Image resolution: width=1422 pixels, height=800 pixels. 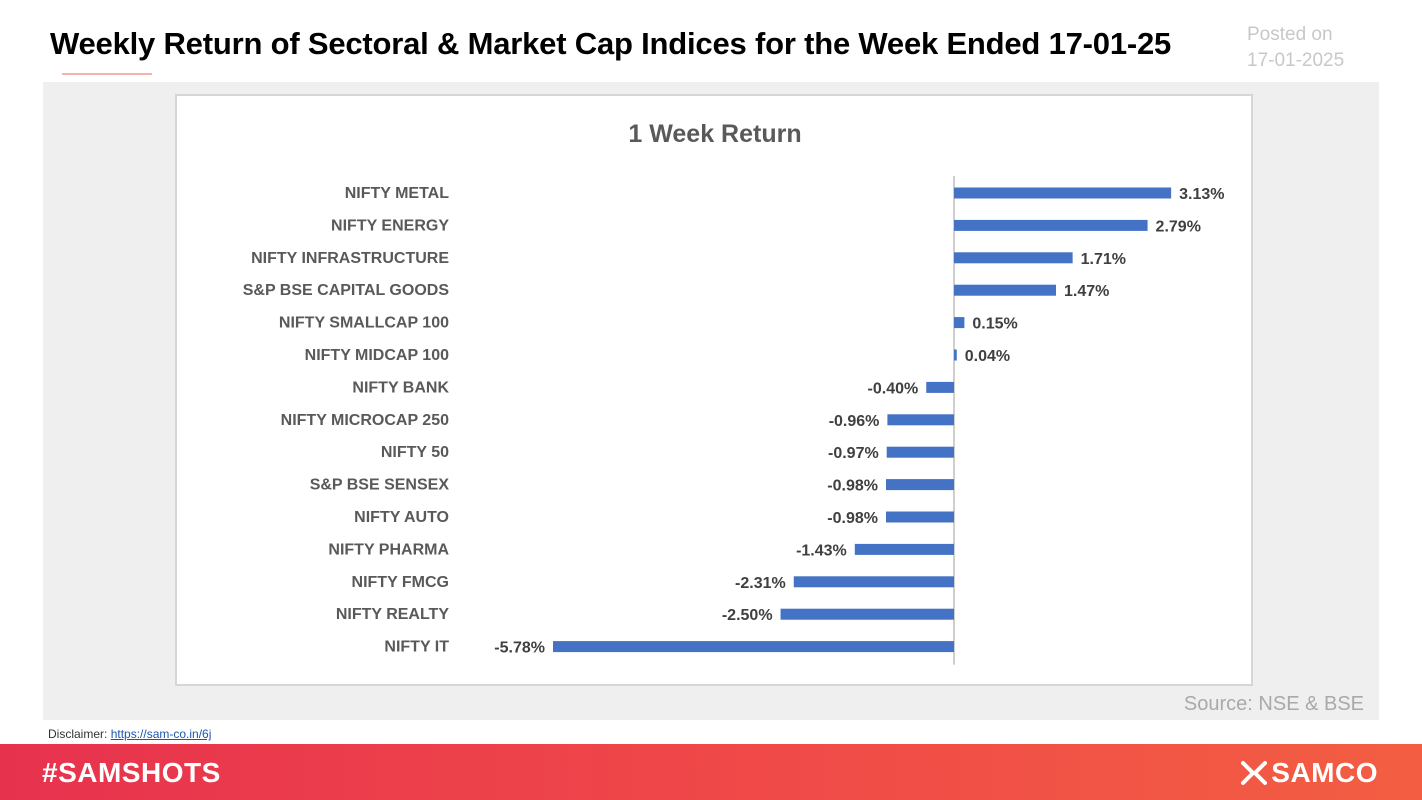 I want to click on chart-title: 1 Week Return, so click(x=714, y=134).